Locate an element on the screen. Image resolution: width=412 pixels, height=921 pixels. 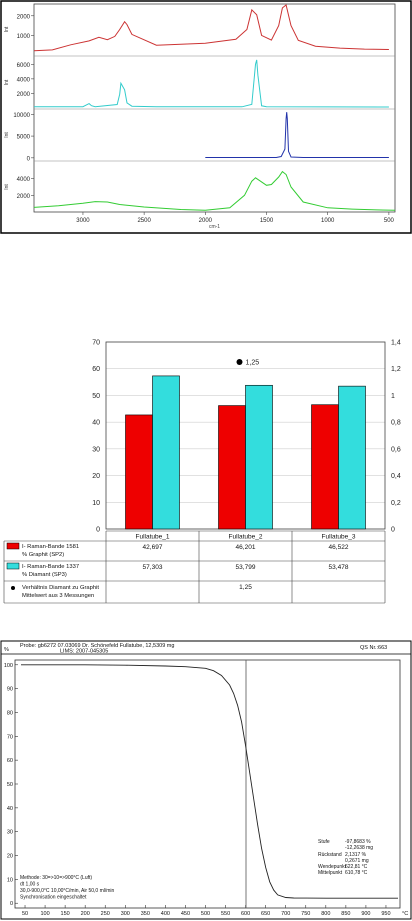
legend-label: I- Raman-Bande 1581 is located at coordinates (50, 547).